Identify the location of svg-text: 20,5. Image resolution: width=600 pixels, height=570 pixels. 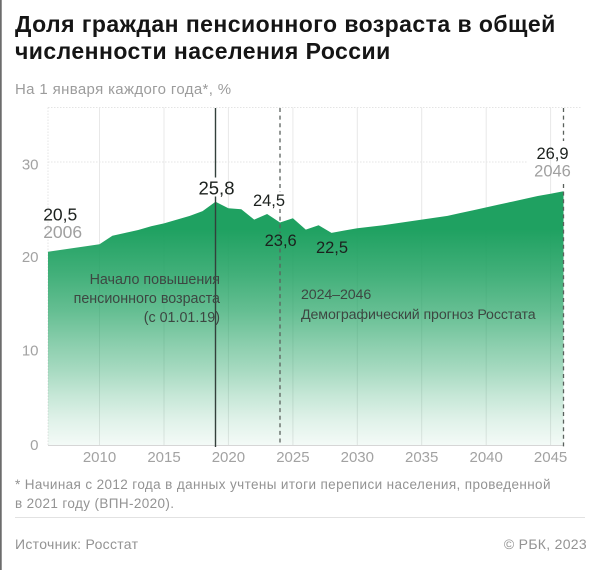
(60, 214).